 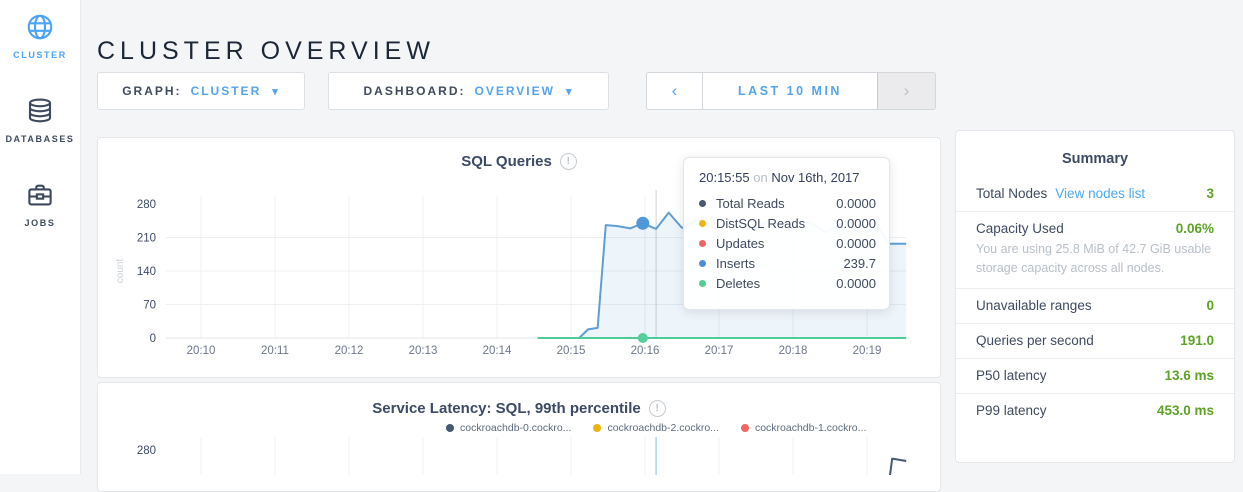 I want to click on tooltip-row: Inserts 239.7, so click(x=787, y=263).